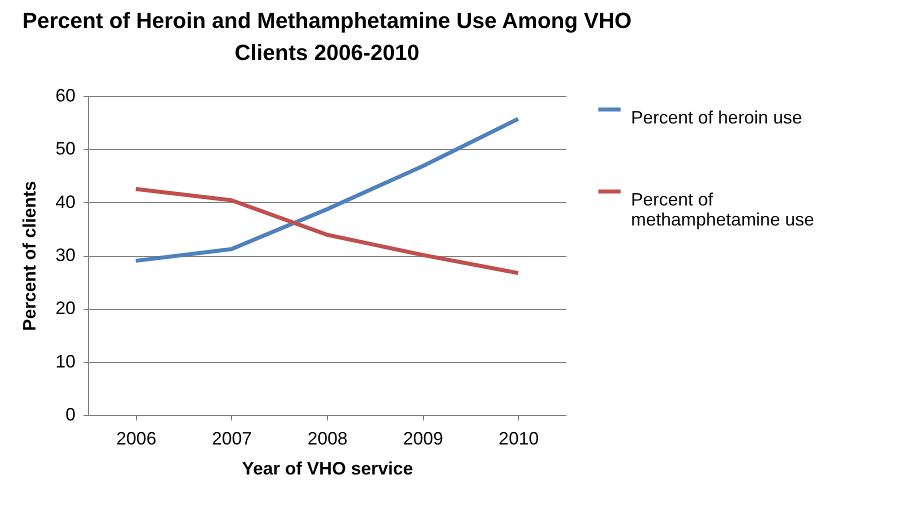 This screenshot has width=902, height=516. I want to click on y-tick-label: 10, so click(65, 361).